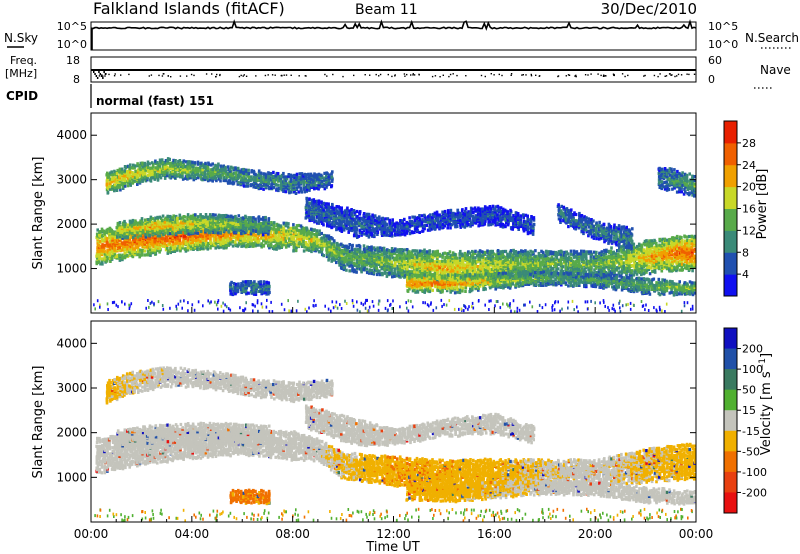 The image size is (800, 554). Describe the element at coordinates (22, 96) in the screenshot. I see `cpid-label: CPID` at that location.